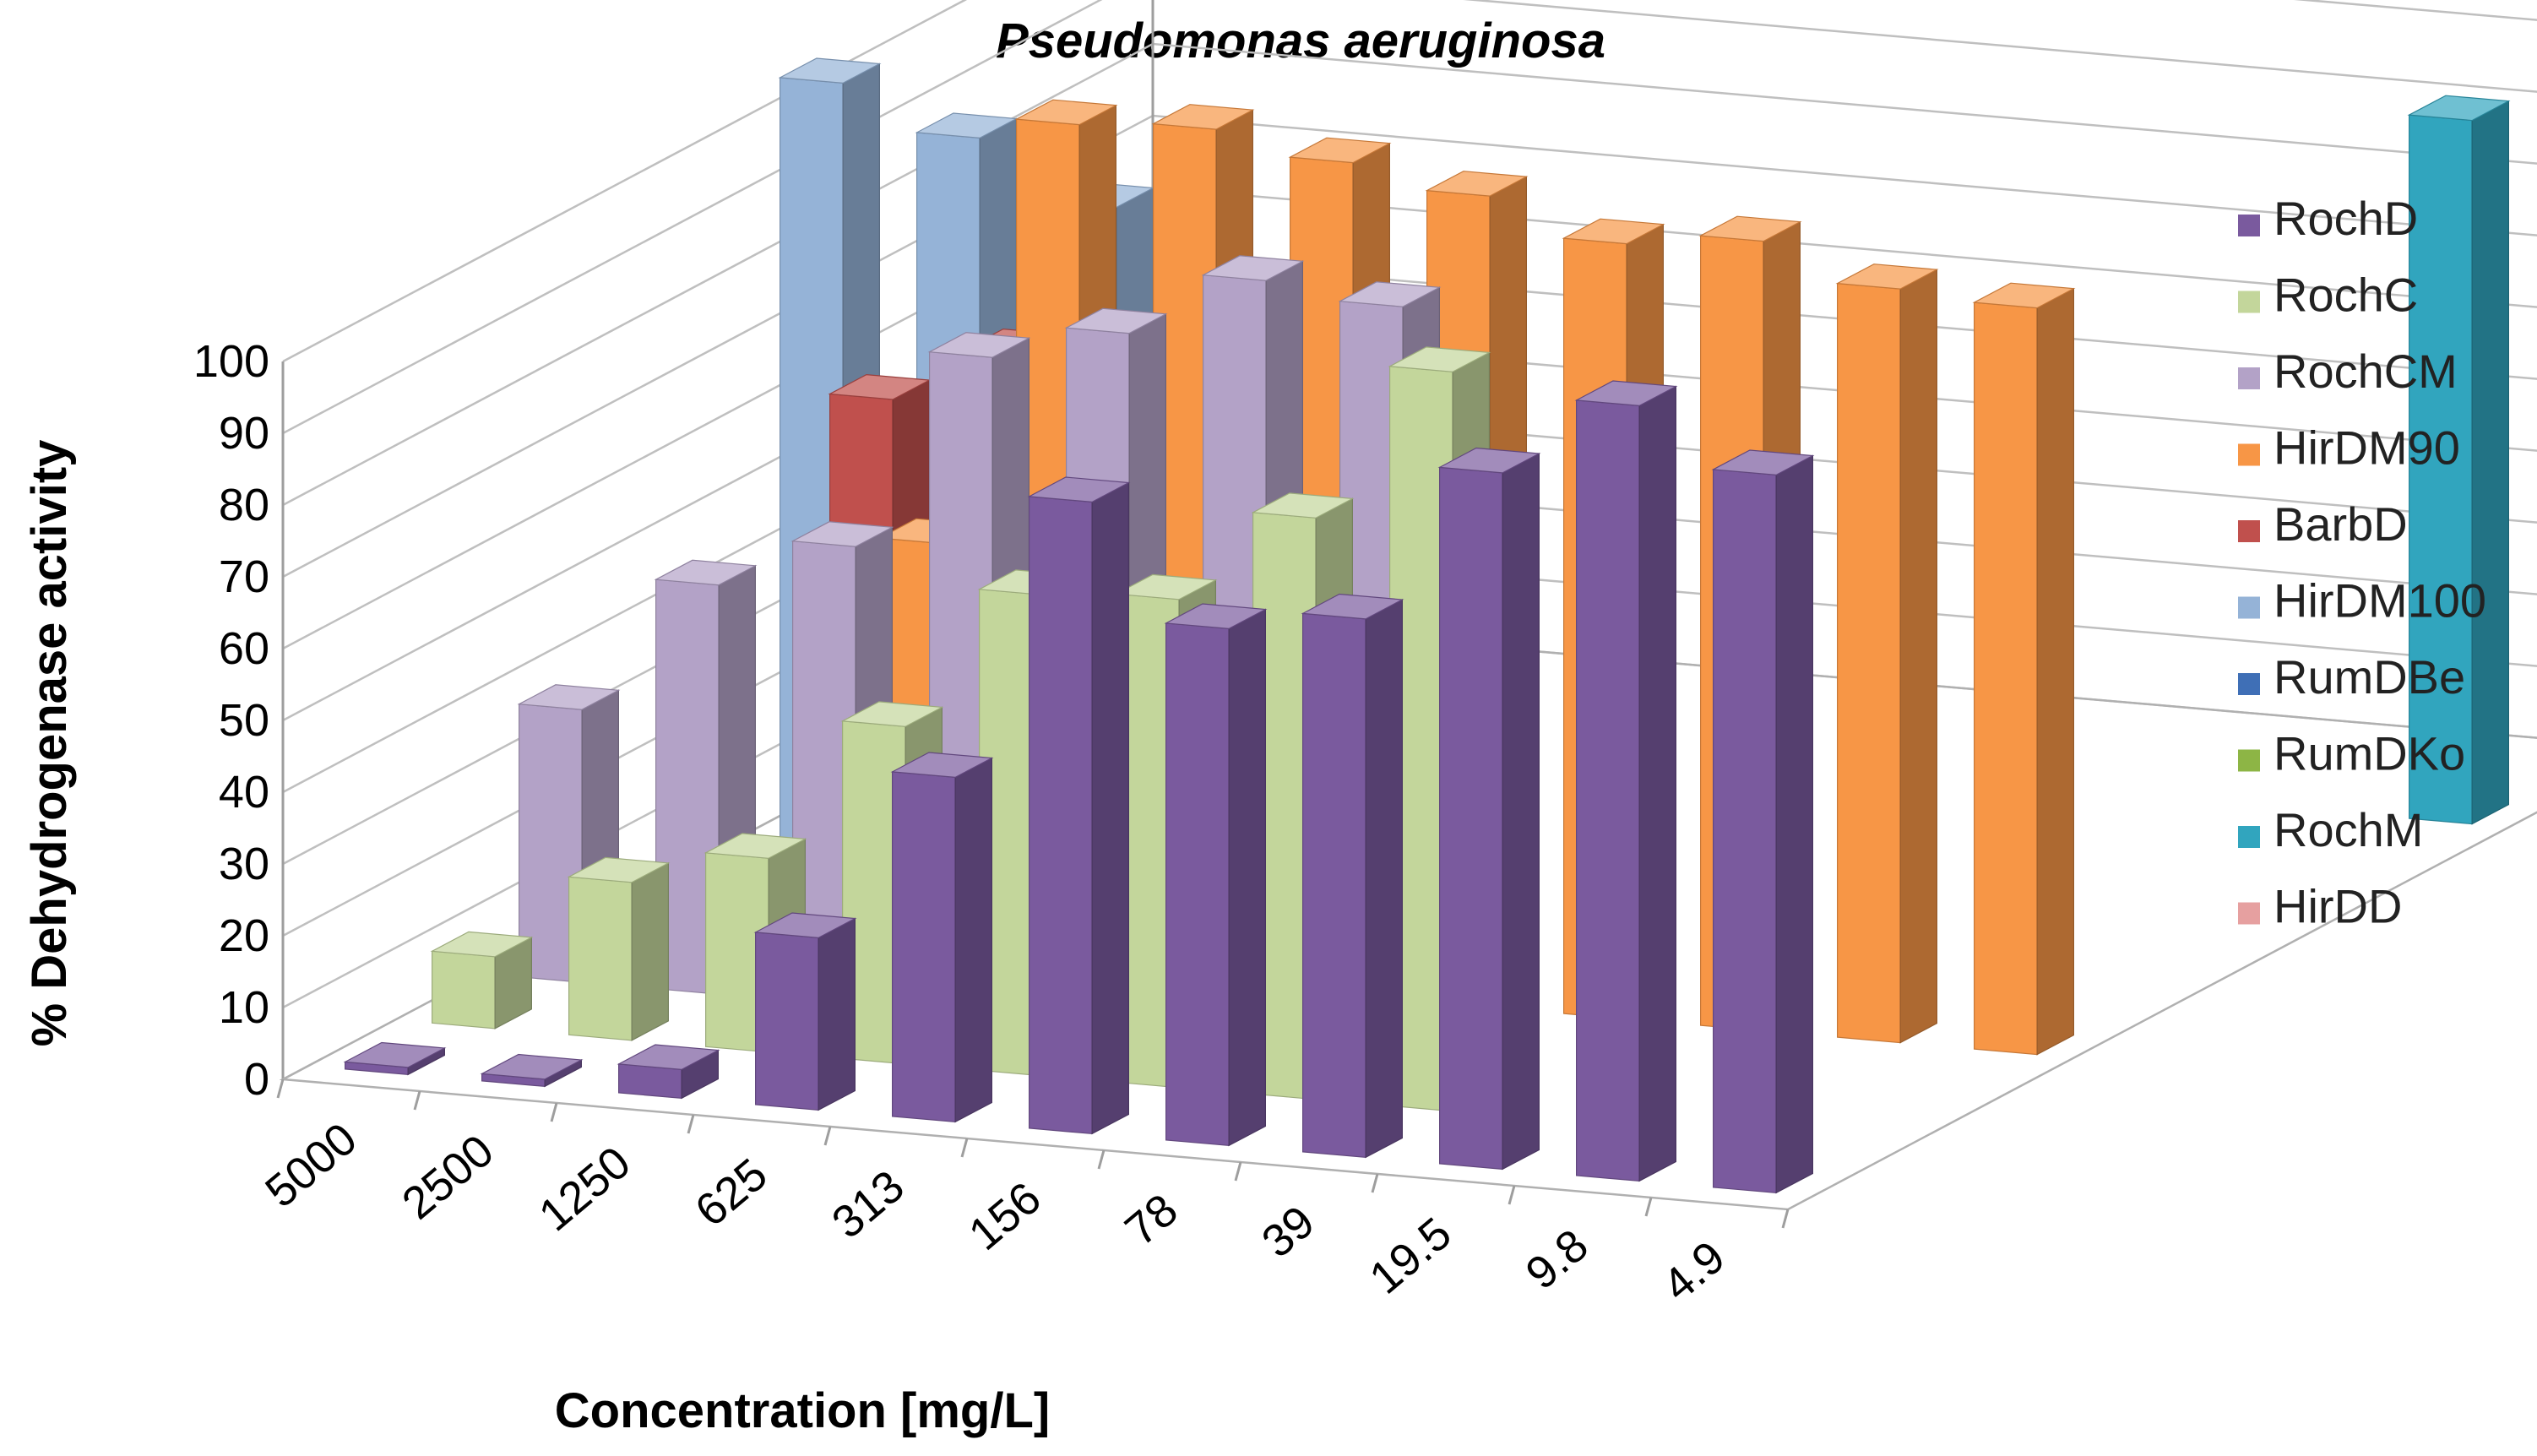 The image size is (2537, 1456). I want to click on legend-label: HirDM90, so click(2367, 448).